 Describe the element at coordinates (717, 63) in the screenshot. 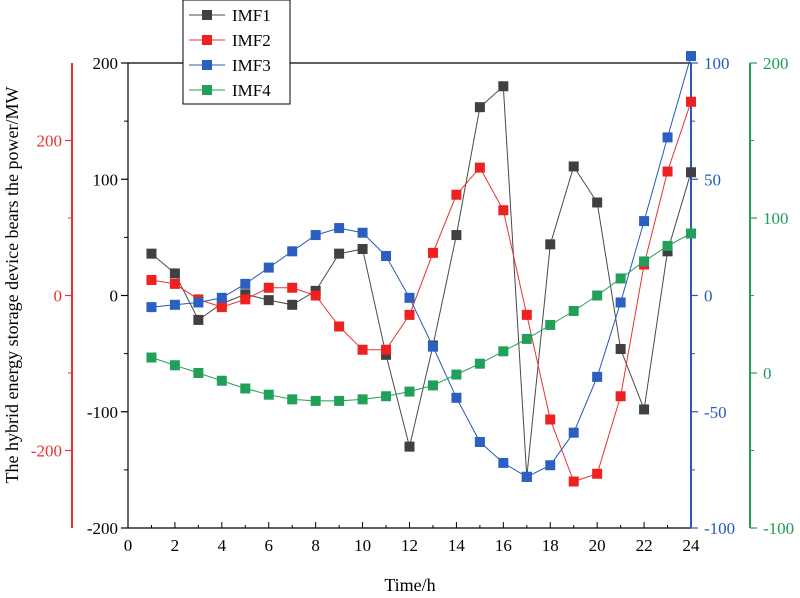

I see `y-tick-label-imf3: 100` at that location.